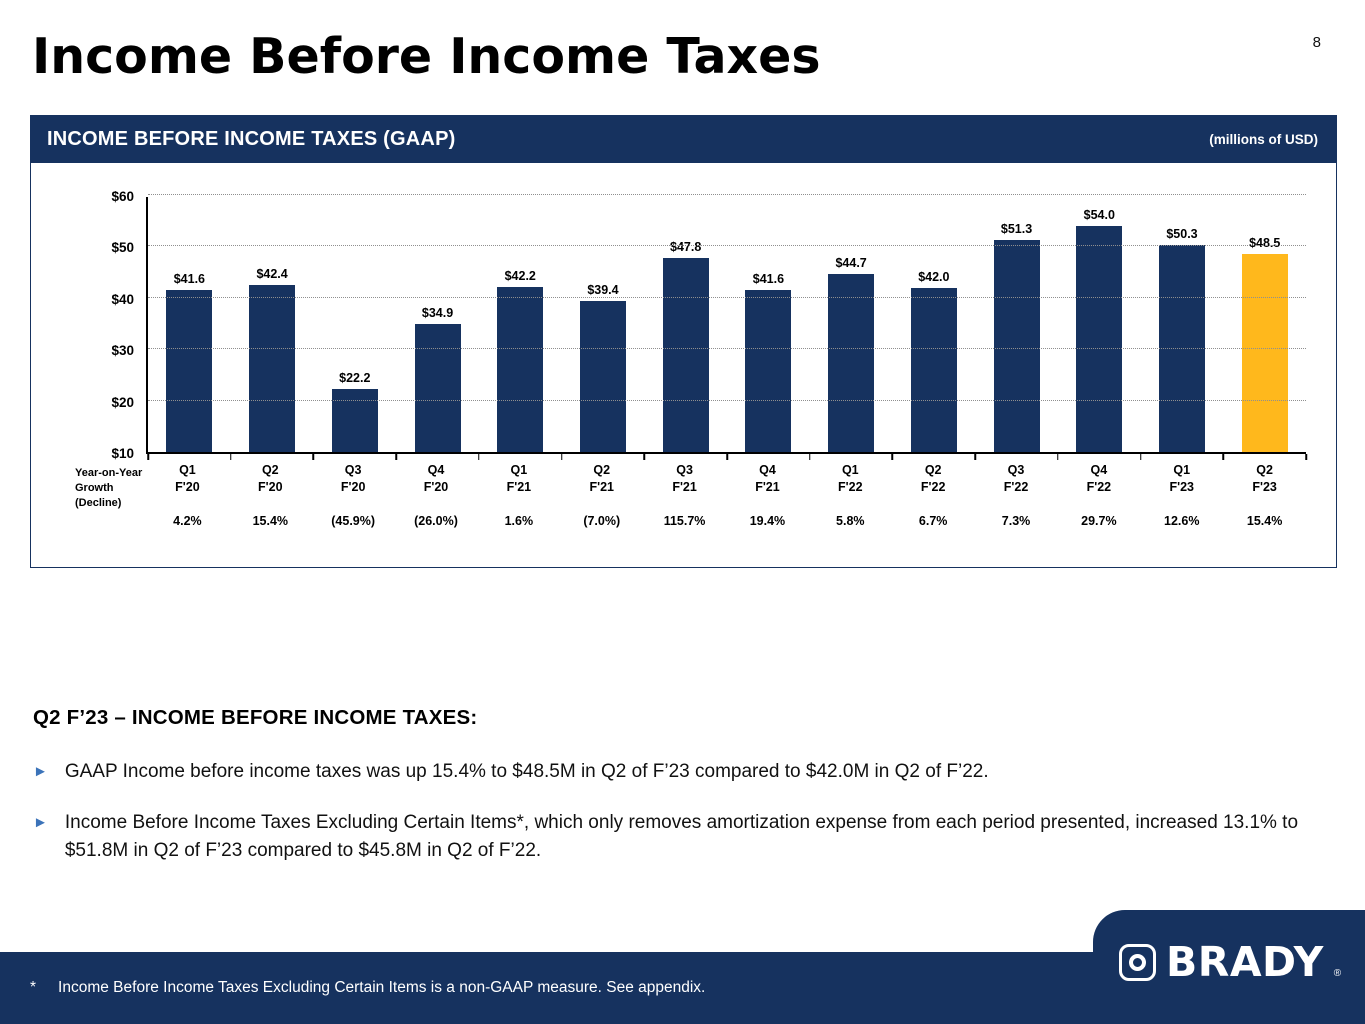  What do you see at coordinates (251, 139) in the screenshot?
I see `chart-title: INCOME BEFORE INCOME TAXES (GAAP)` at bounding box center [251, 139].